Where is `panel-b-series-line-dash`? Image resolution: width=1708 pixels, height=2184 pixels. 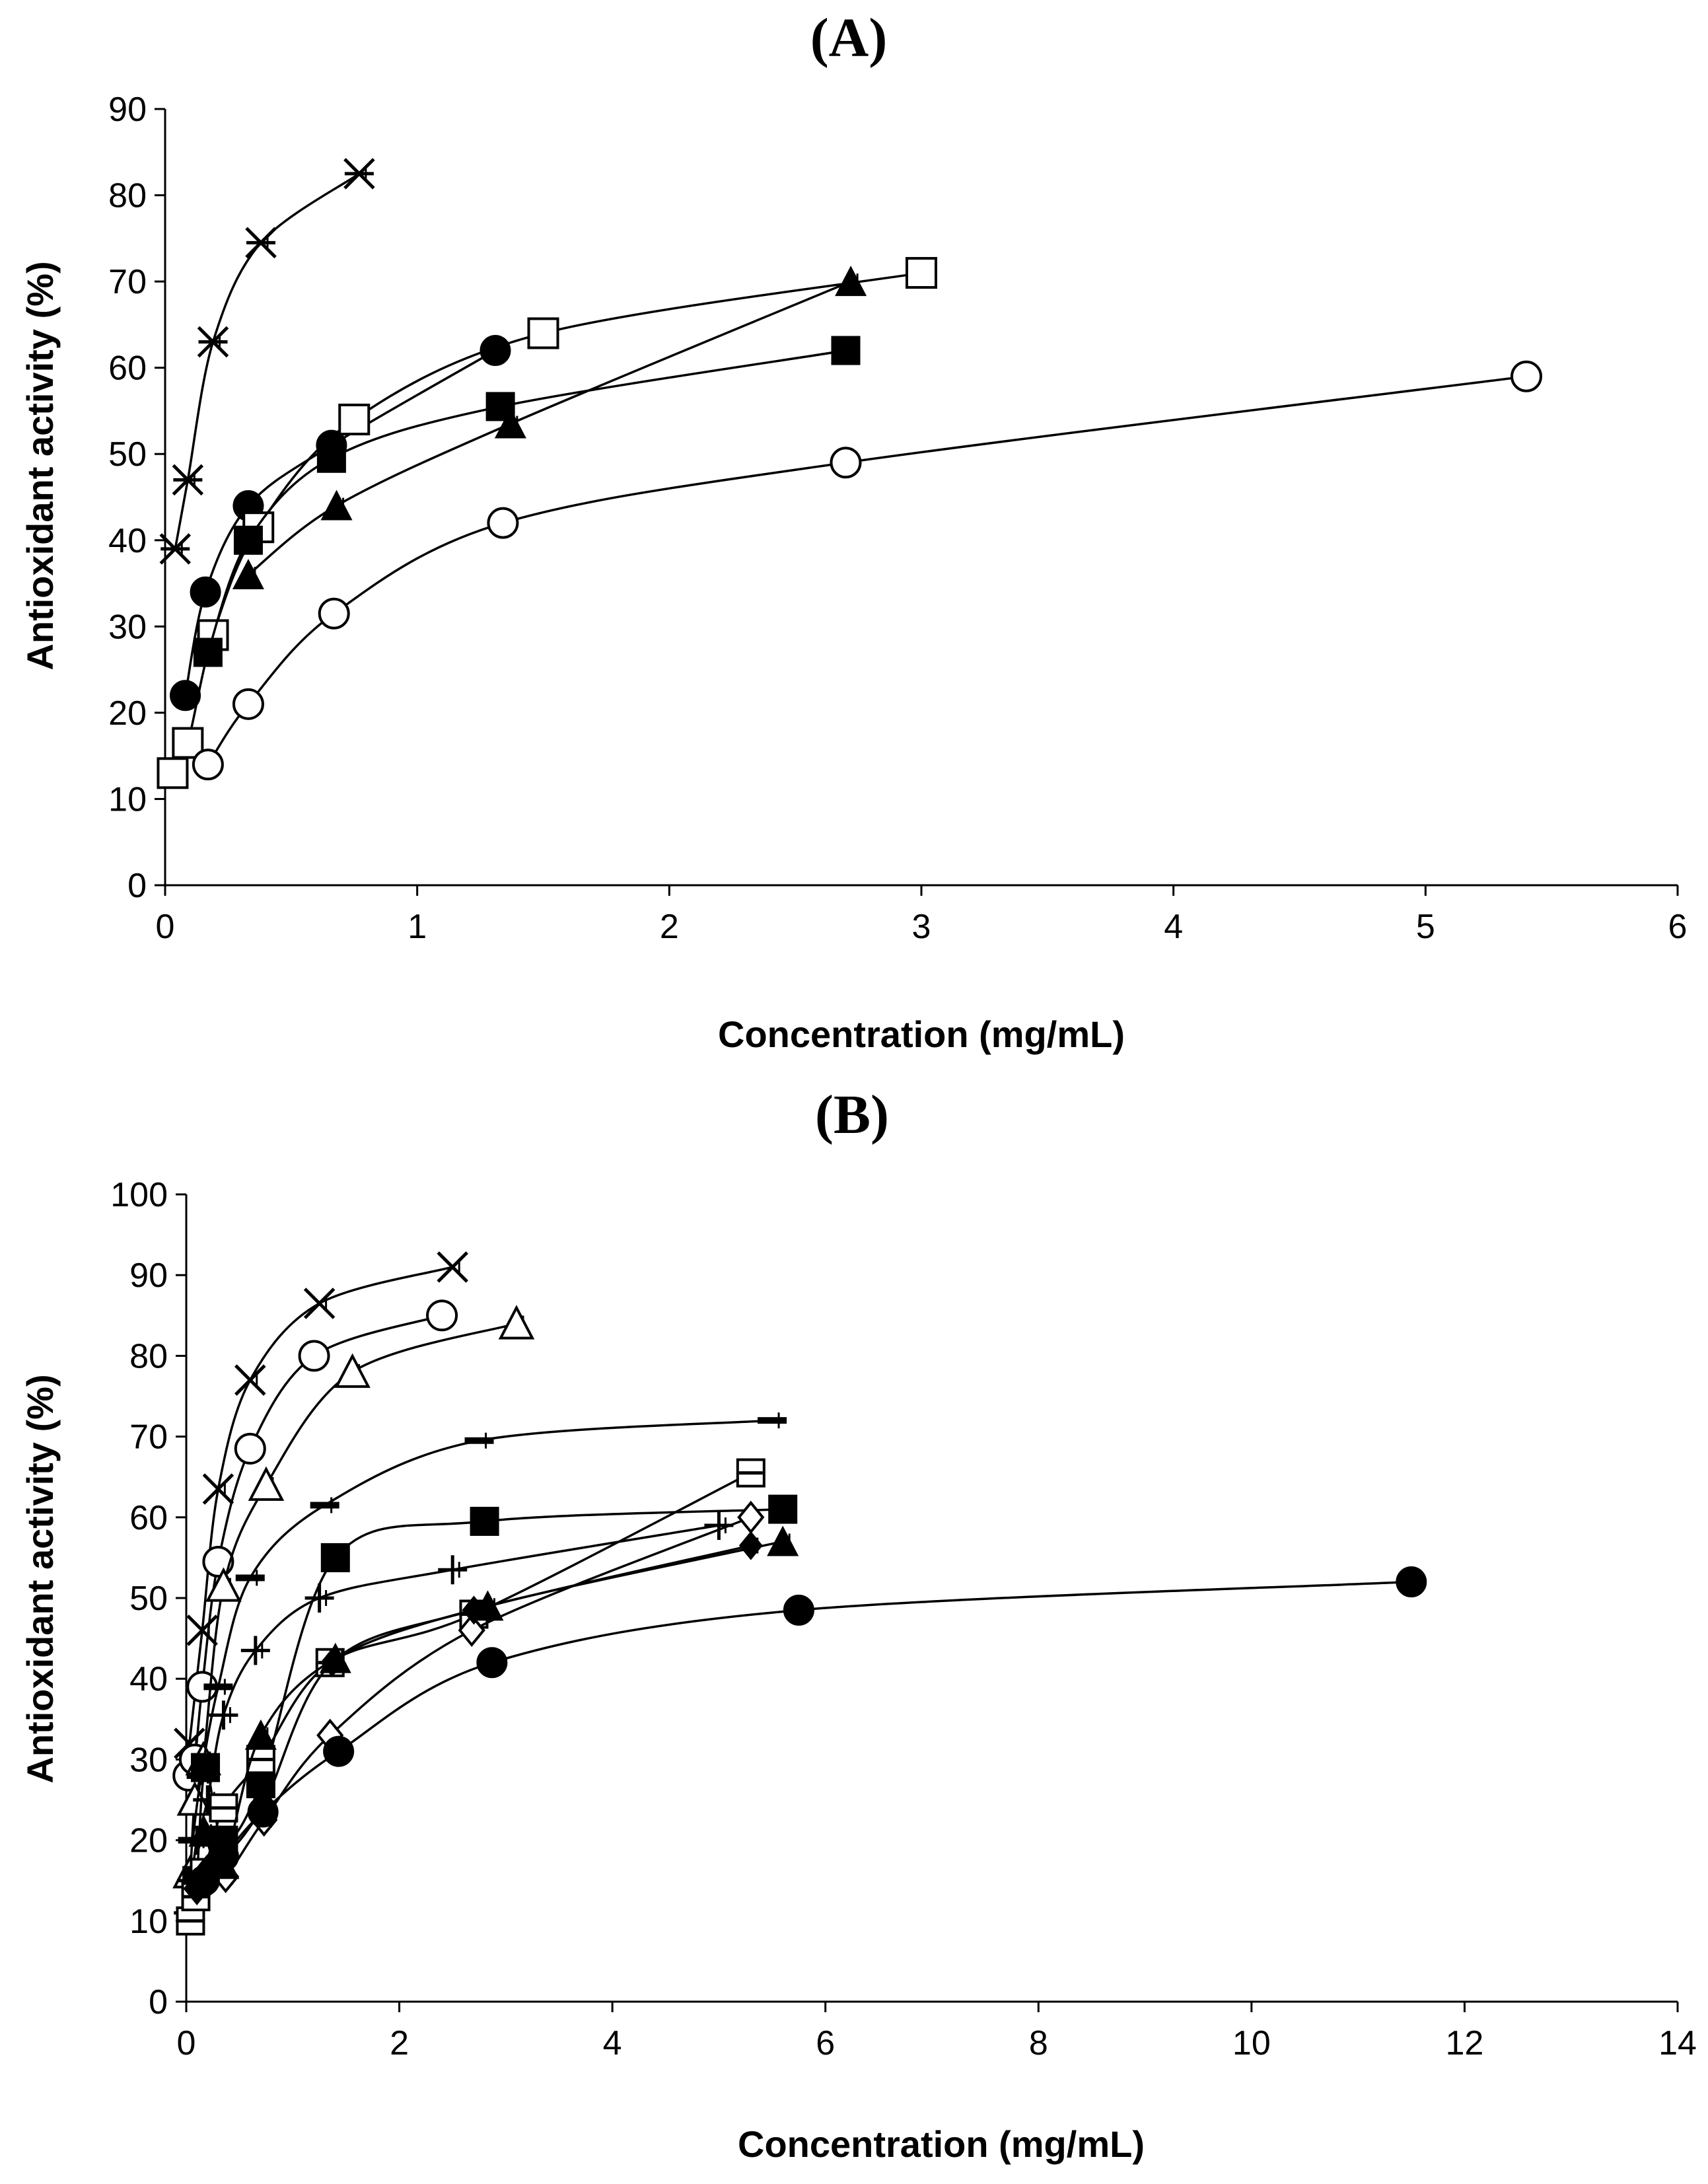 panel-b-series-line-dash is located at coordinates (482, 1629).